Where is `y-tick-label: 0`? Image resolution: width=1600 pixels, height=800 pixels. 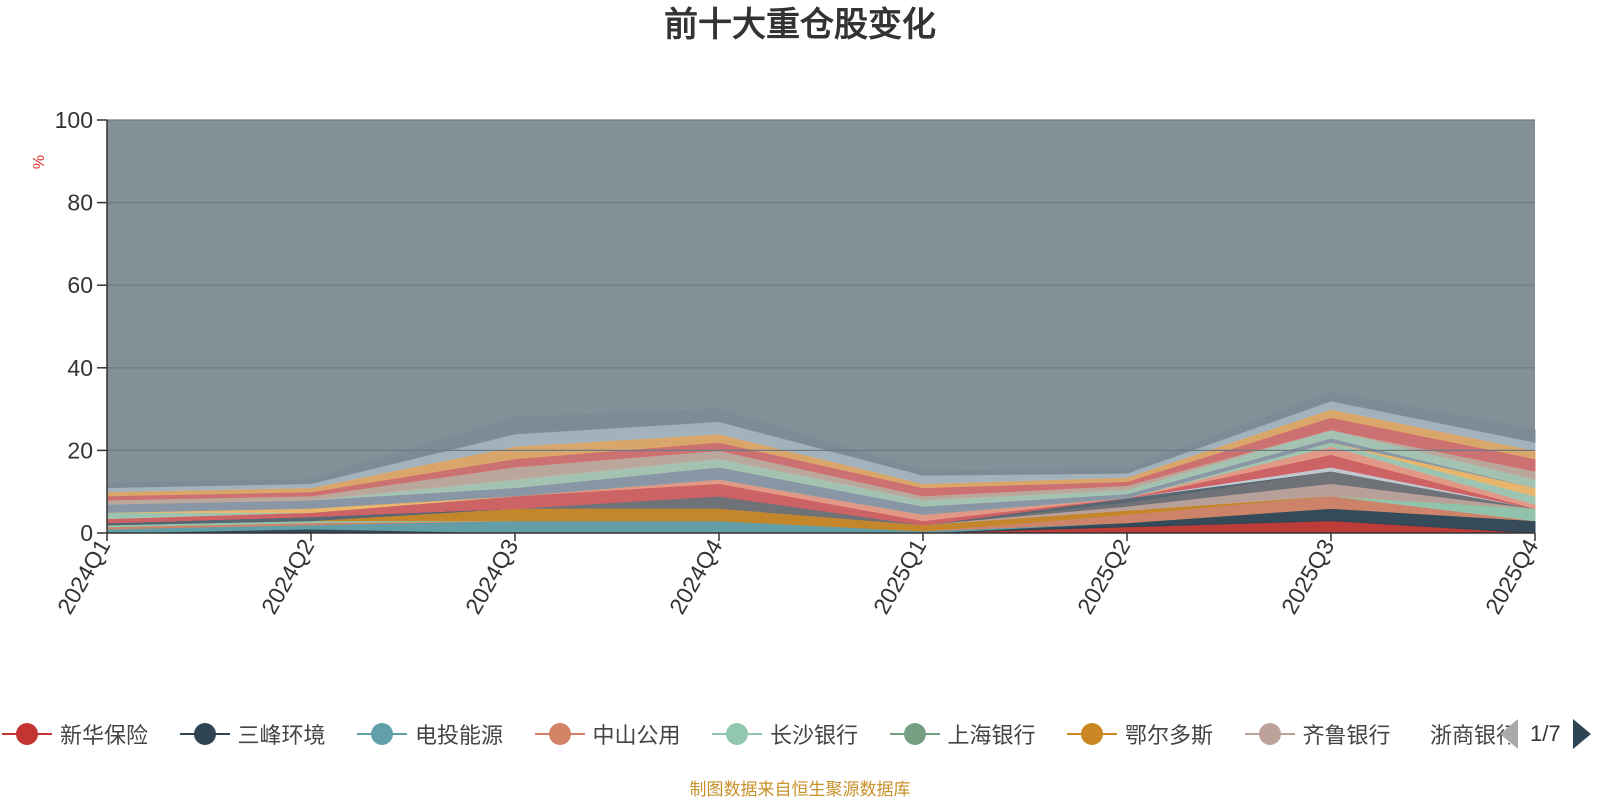
y-tick-label: 0 is located at coordinates (86, 533).